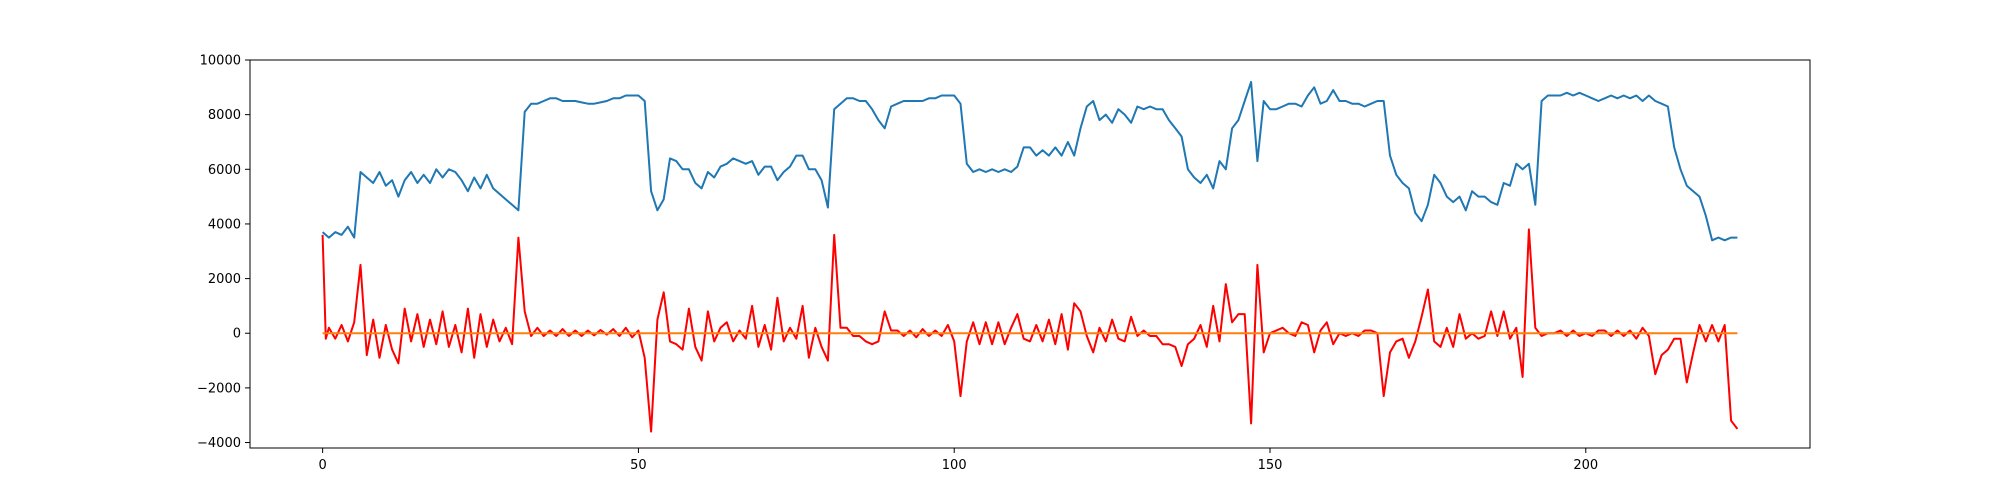 This screenshot has height=500, width=2000. Describe the element at coordinates (224, 224) in the screenshot. I see `y-tick-label: 4000` at that location.